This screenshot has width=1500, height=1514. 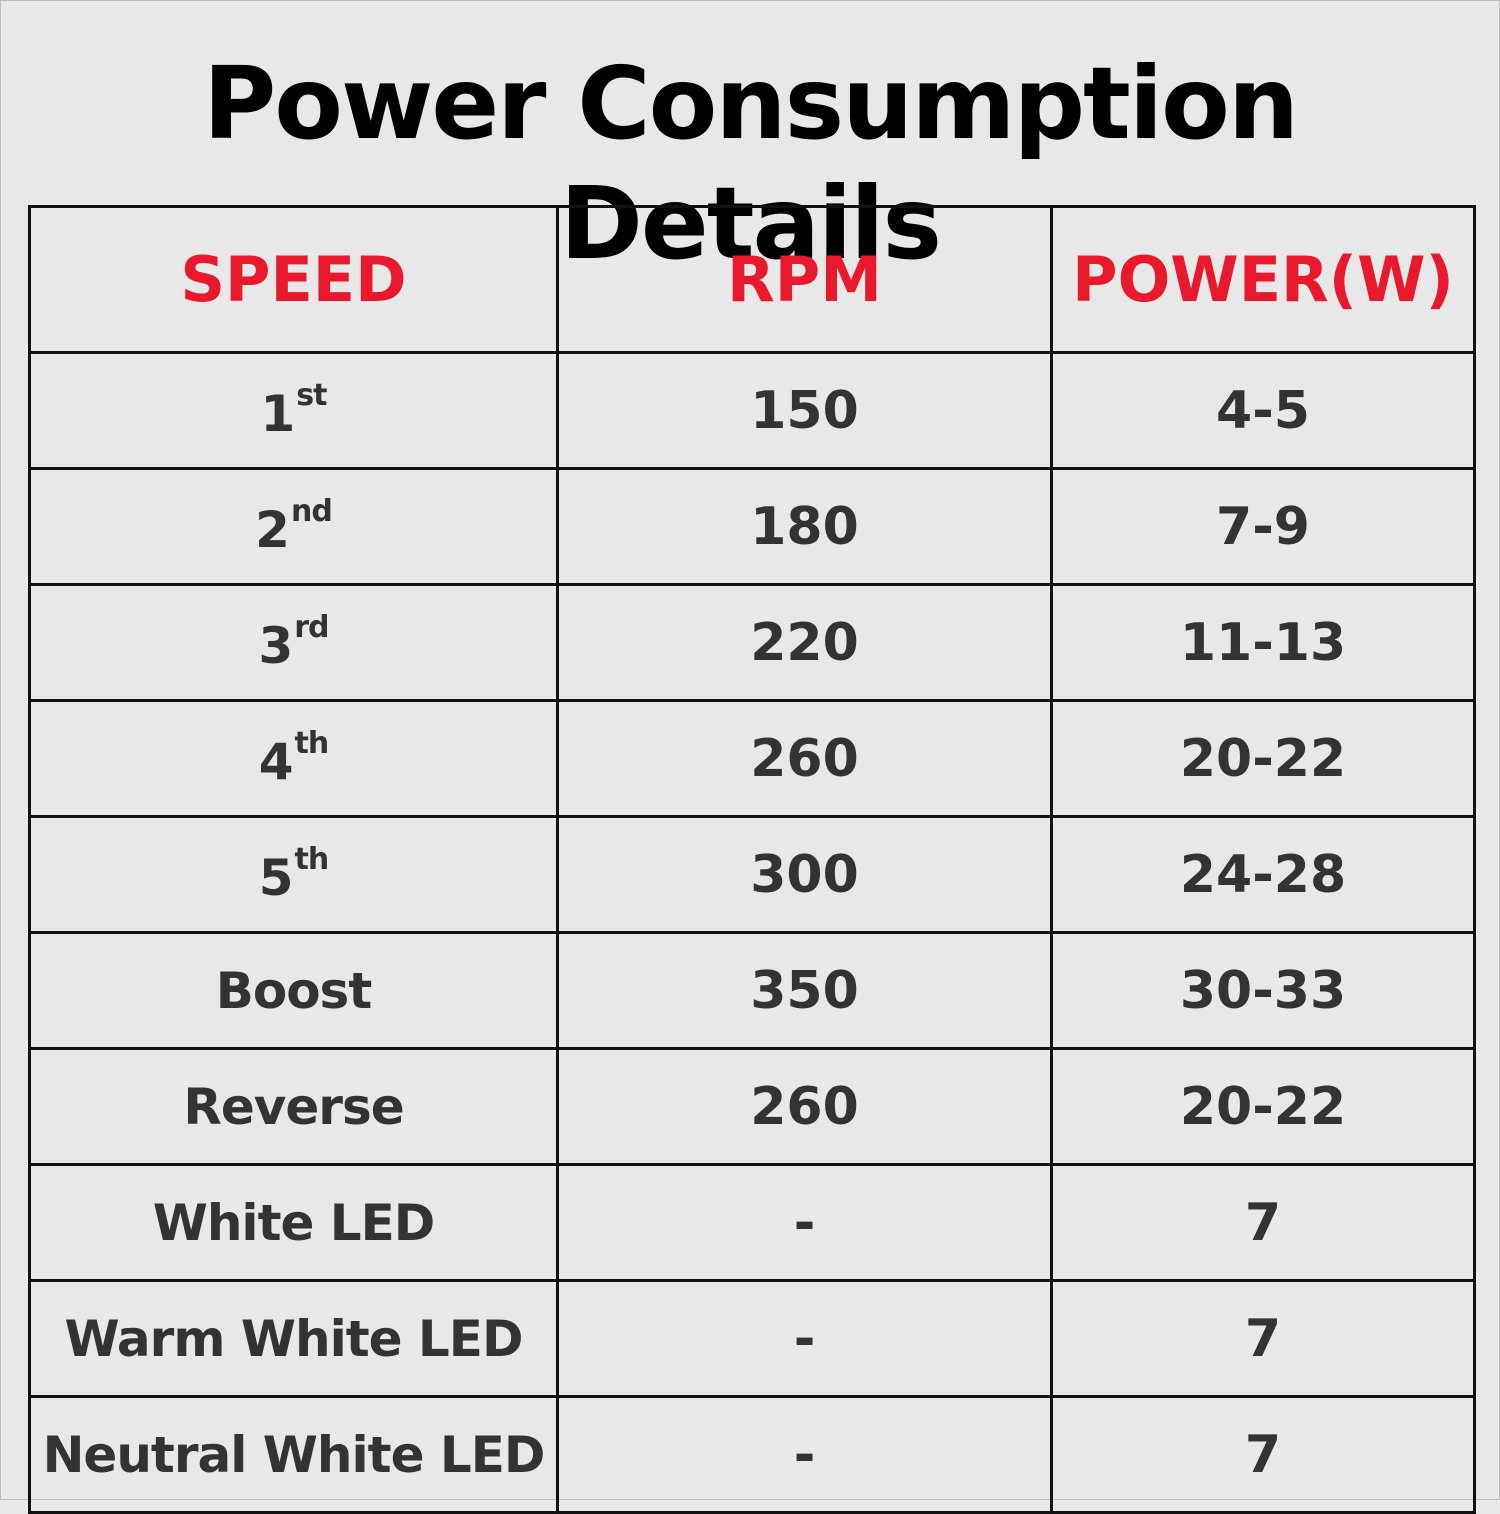 What do you see at coordinates (804, 874) in the screenshot?
I see `rpm-cell: 300` at bounding box center [804, 874].